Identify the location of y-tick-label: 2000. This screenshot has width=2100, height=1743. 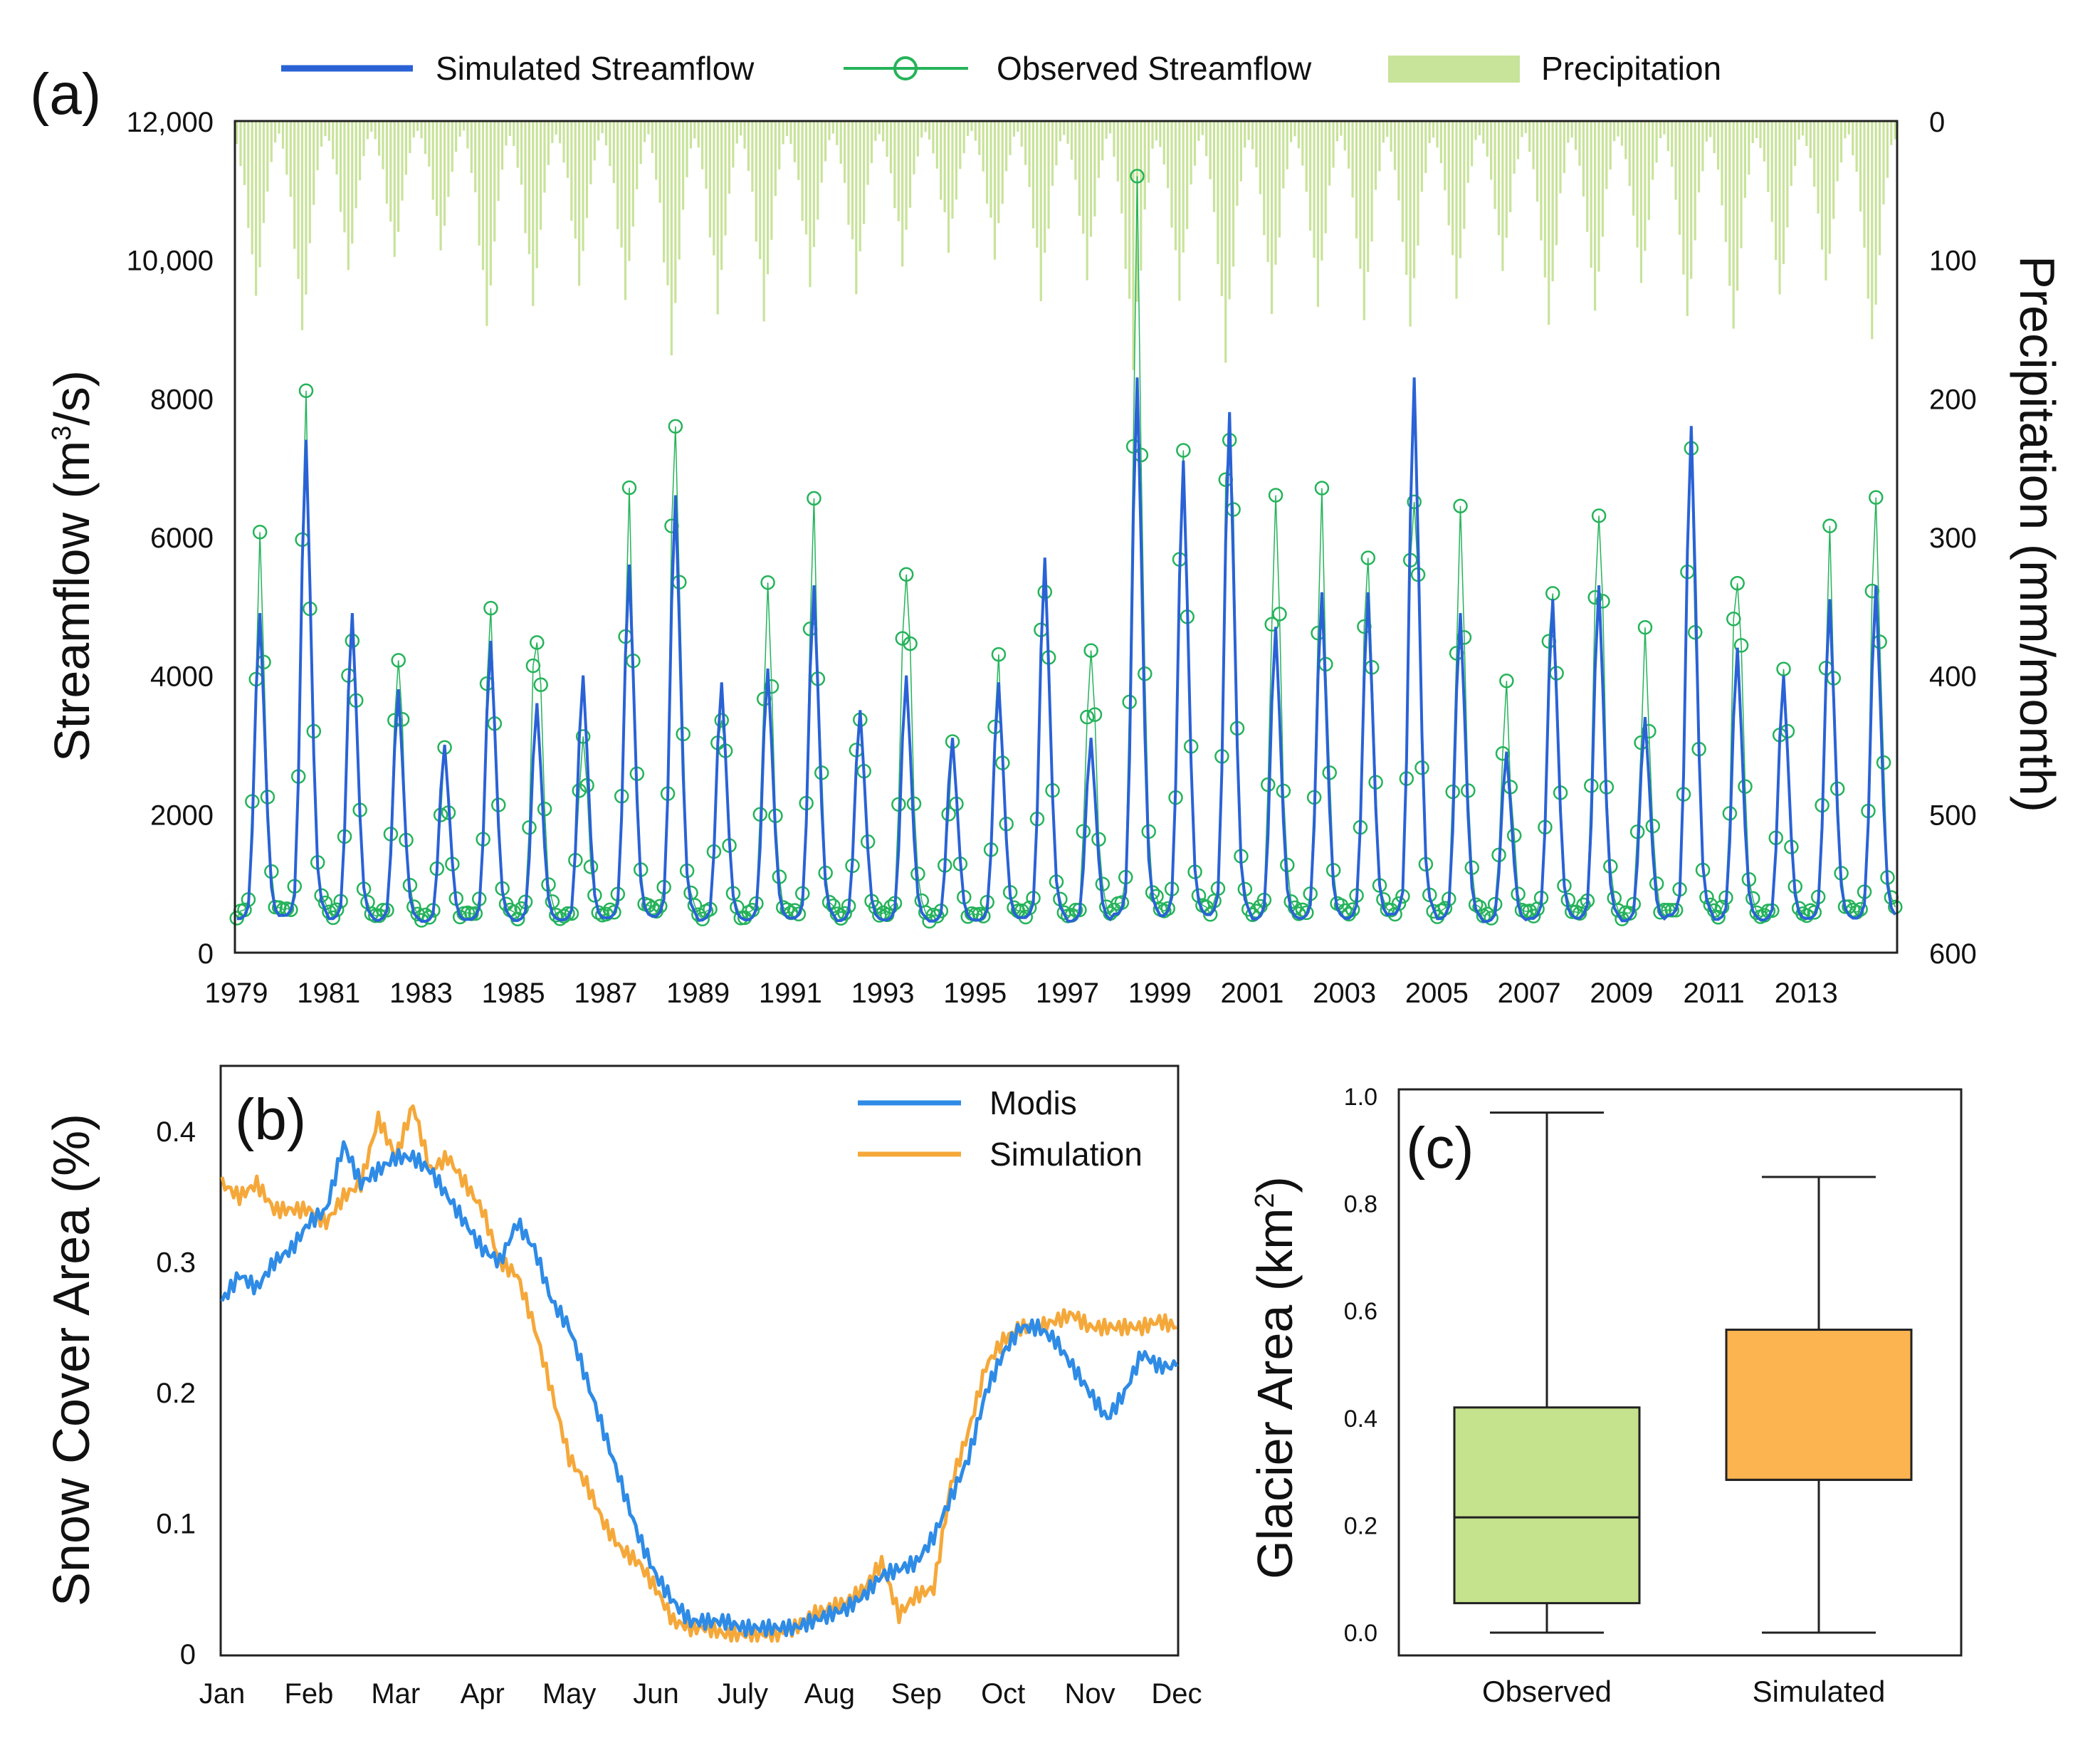
(182, 815).